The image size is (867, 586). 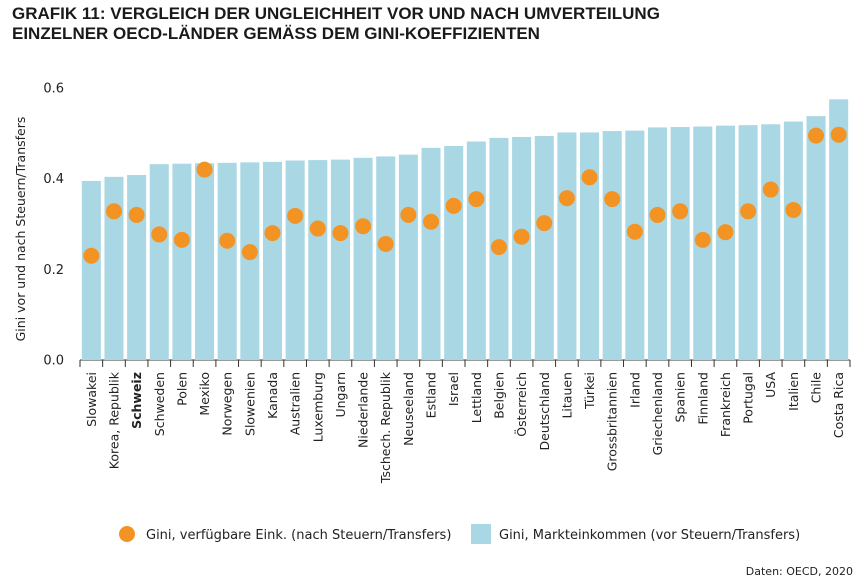 What do you see at coordinates (431, 395) in the screenshot?
I see `x-tick-label: Estland` at bounding box center [431, 395].